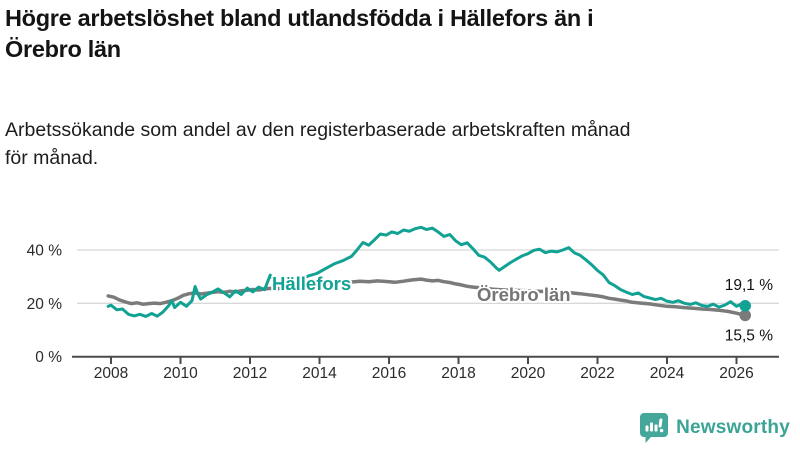  I want to click on series-label-orebro-lan: Örebro län, so click(524, 294).